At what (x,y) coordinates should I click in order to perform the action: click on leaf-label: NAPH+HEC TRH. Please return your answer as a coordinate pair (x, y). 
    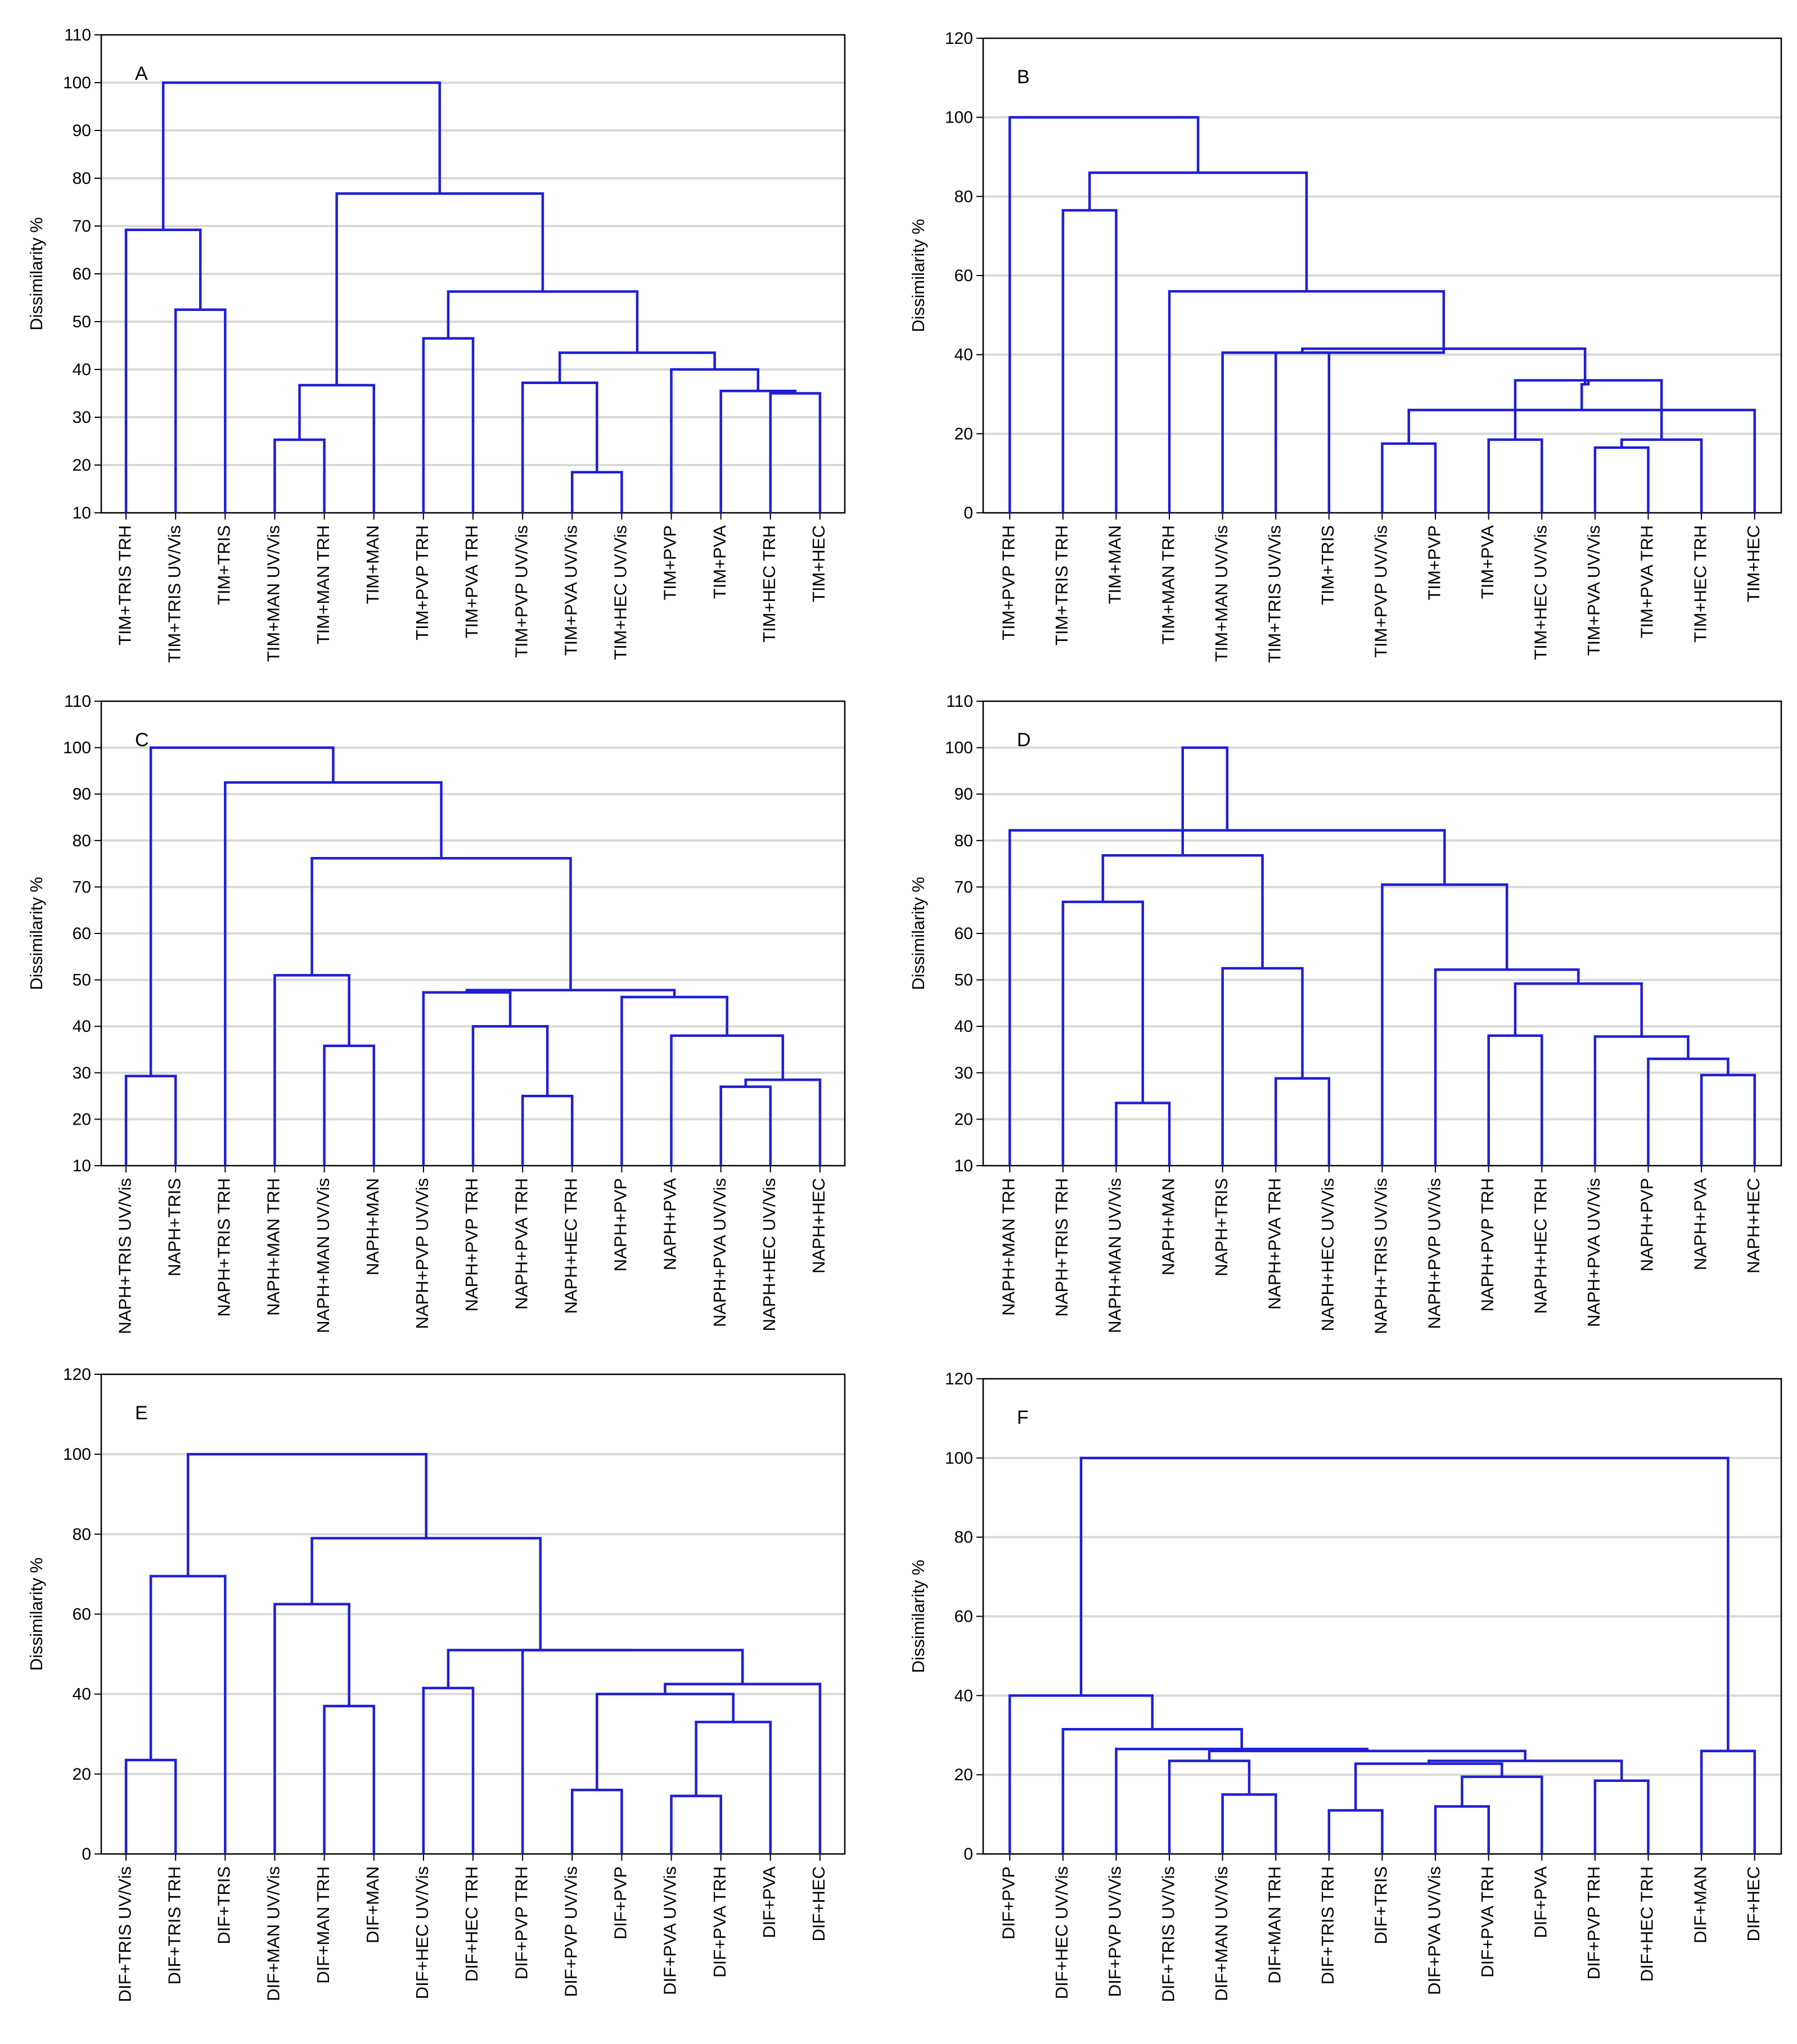
    Looking at the image, I should click on (1540, 1246).